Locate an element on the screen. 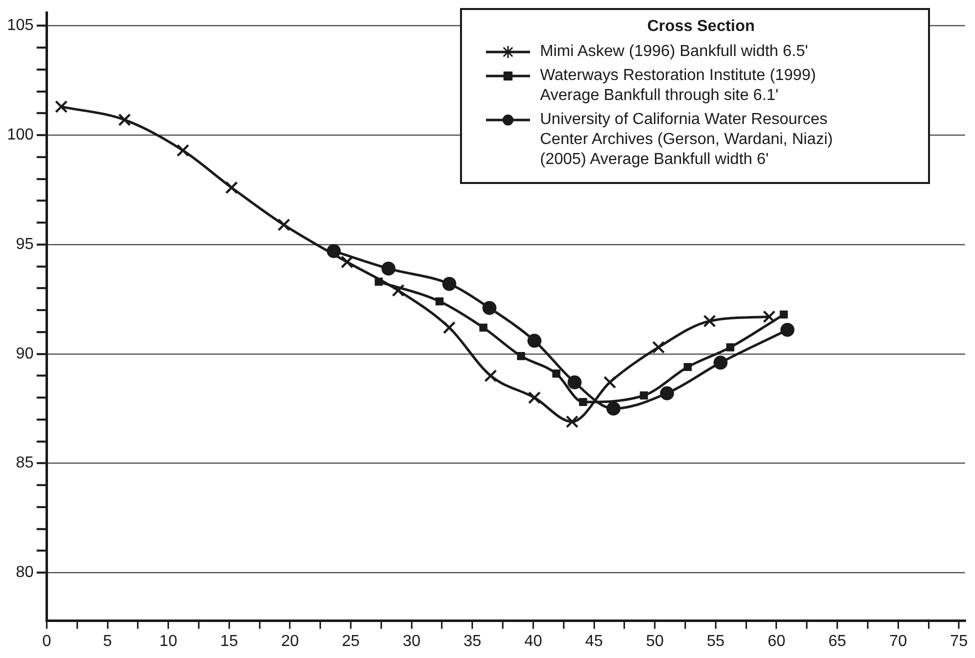  x-tick-label: 35 is located at coordinates (473, 641).